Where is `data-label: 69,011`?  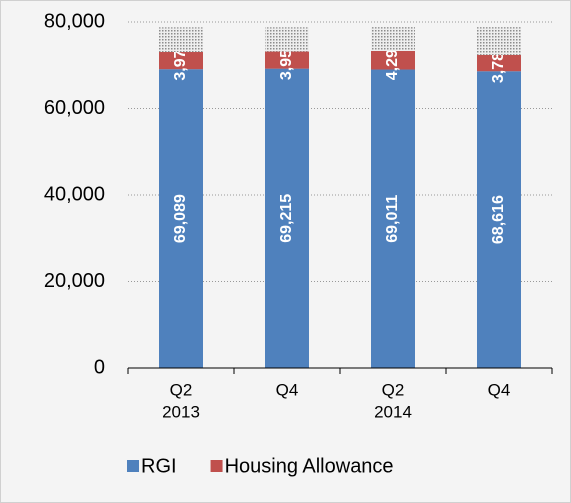 data-label: 69,011 is located at coordinates (392, 219).